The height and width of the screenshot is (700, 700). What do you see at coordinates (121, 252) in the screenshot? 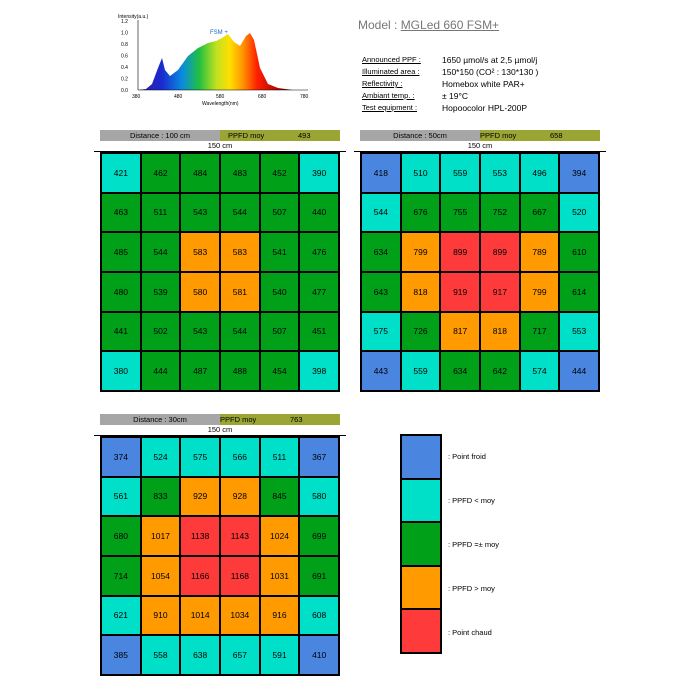
I see `heatmap-cell: 485` at bounding box center [121, 252].